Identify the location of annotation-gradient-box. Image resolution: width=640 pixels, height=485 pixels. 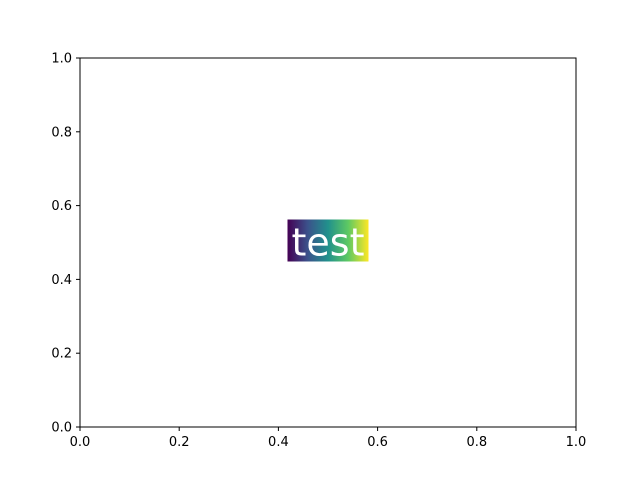
(328, 240).